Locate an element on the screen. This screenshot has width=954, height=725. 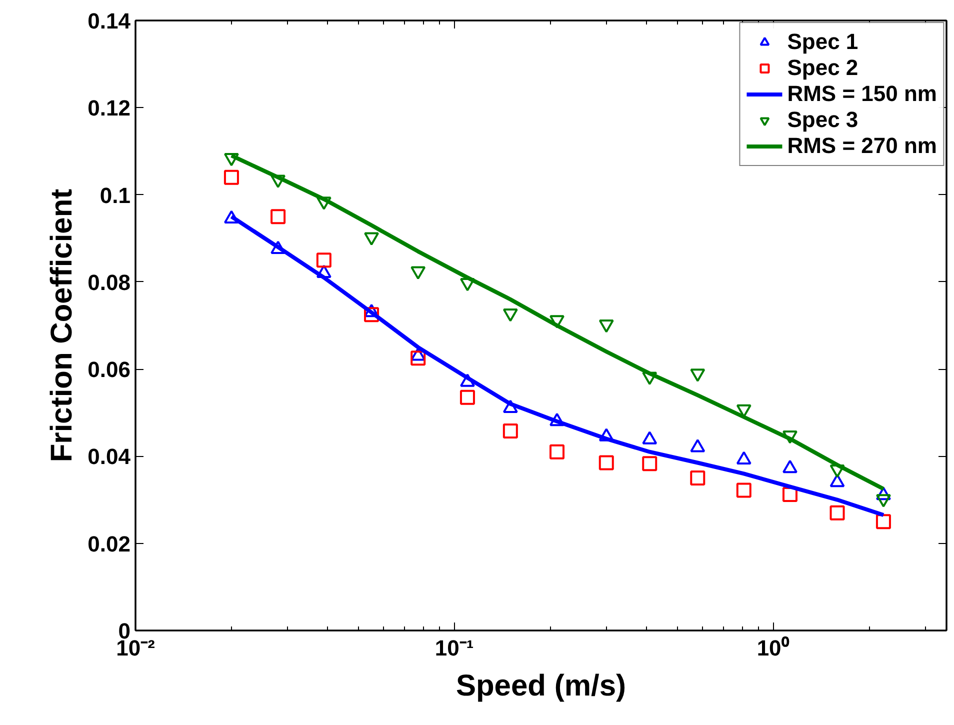
x-tick-label: 10⁻¹ is located at coordinates (454, 648).